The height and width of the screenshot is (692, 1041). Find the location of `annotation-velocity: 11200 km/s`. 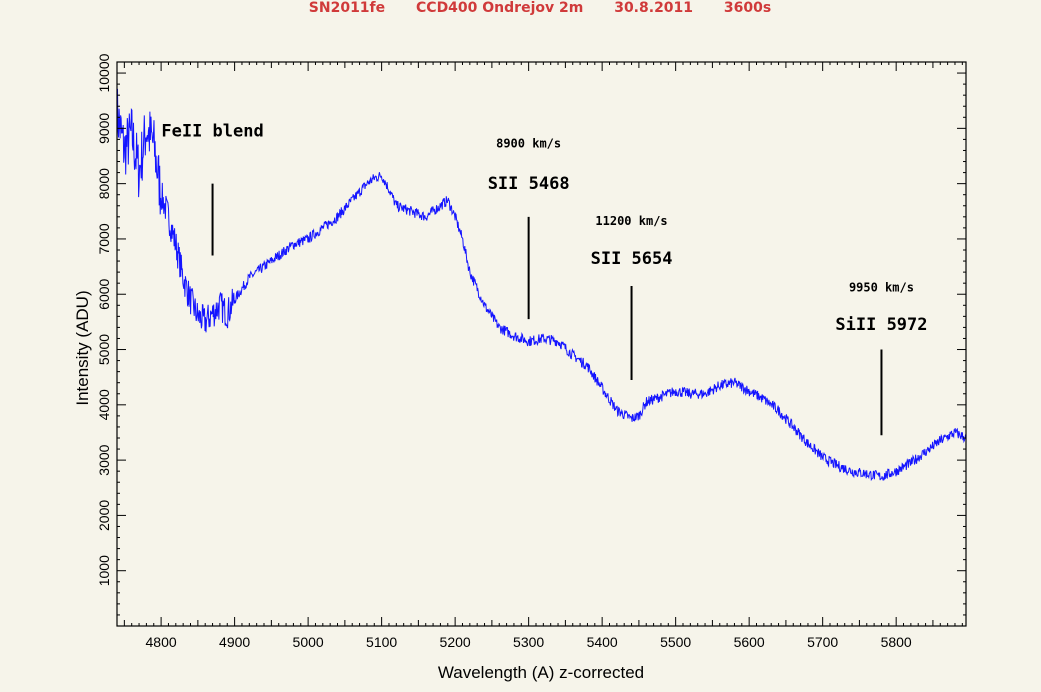

annotation-velocity: 11200 km/s is located at coordinates (631, 221).